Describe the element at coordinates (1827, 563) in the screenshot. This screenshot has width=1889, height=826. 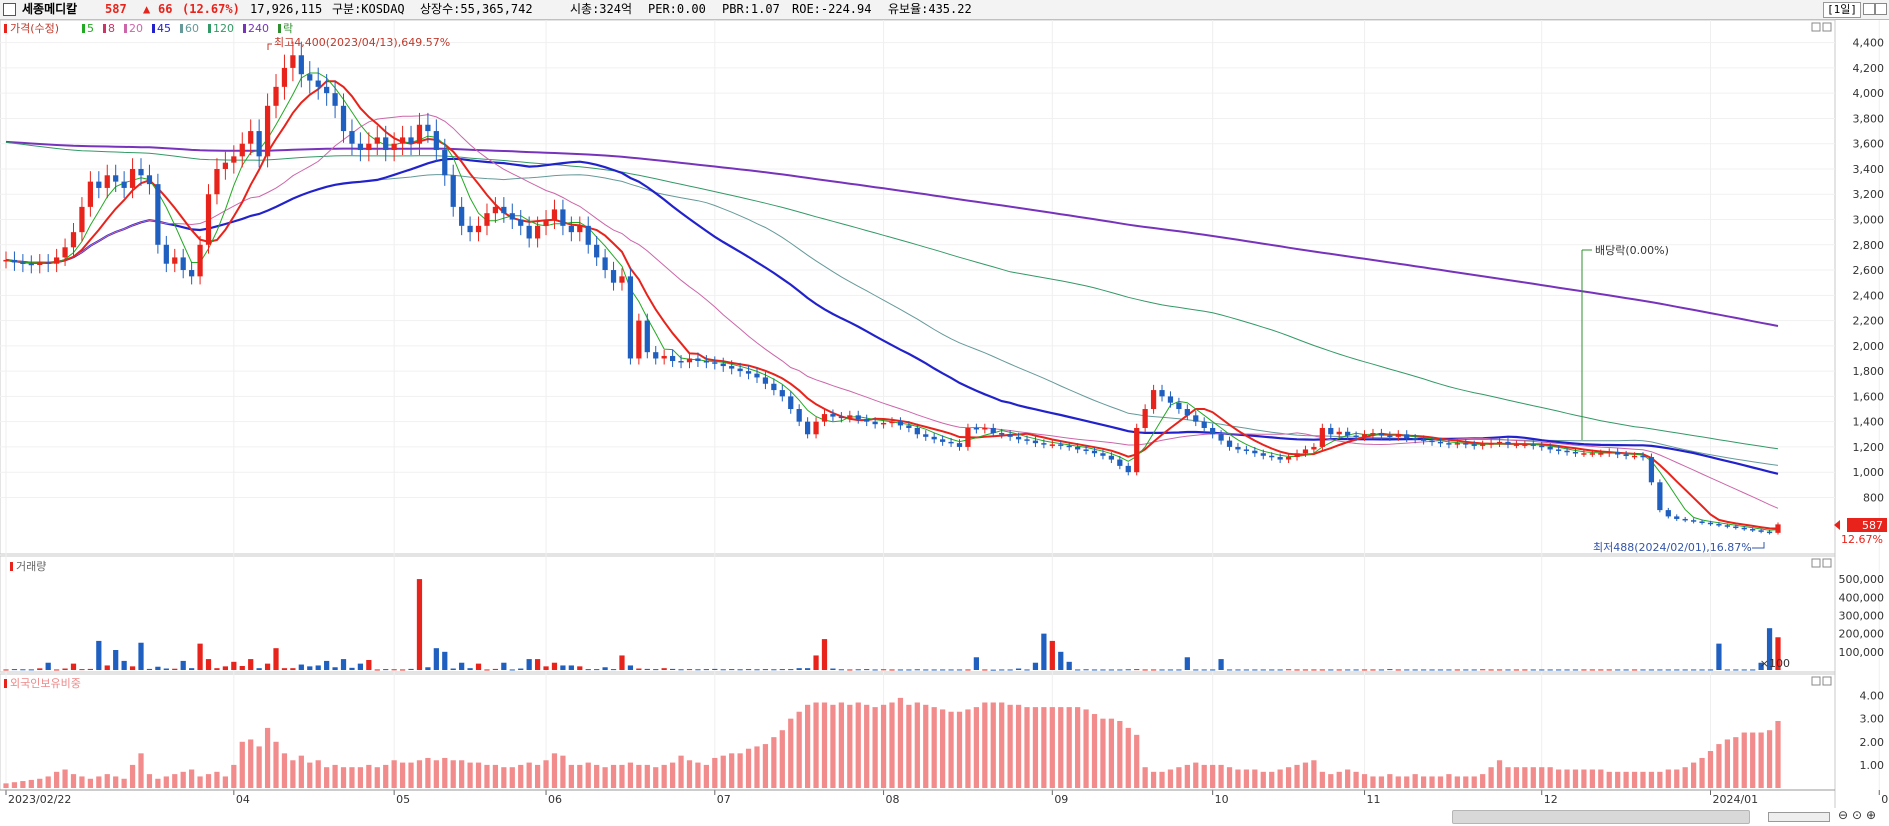
I see `volume-close-icon` at that location.